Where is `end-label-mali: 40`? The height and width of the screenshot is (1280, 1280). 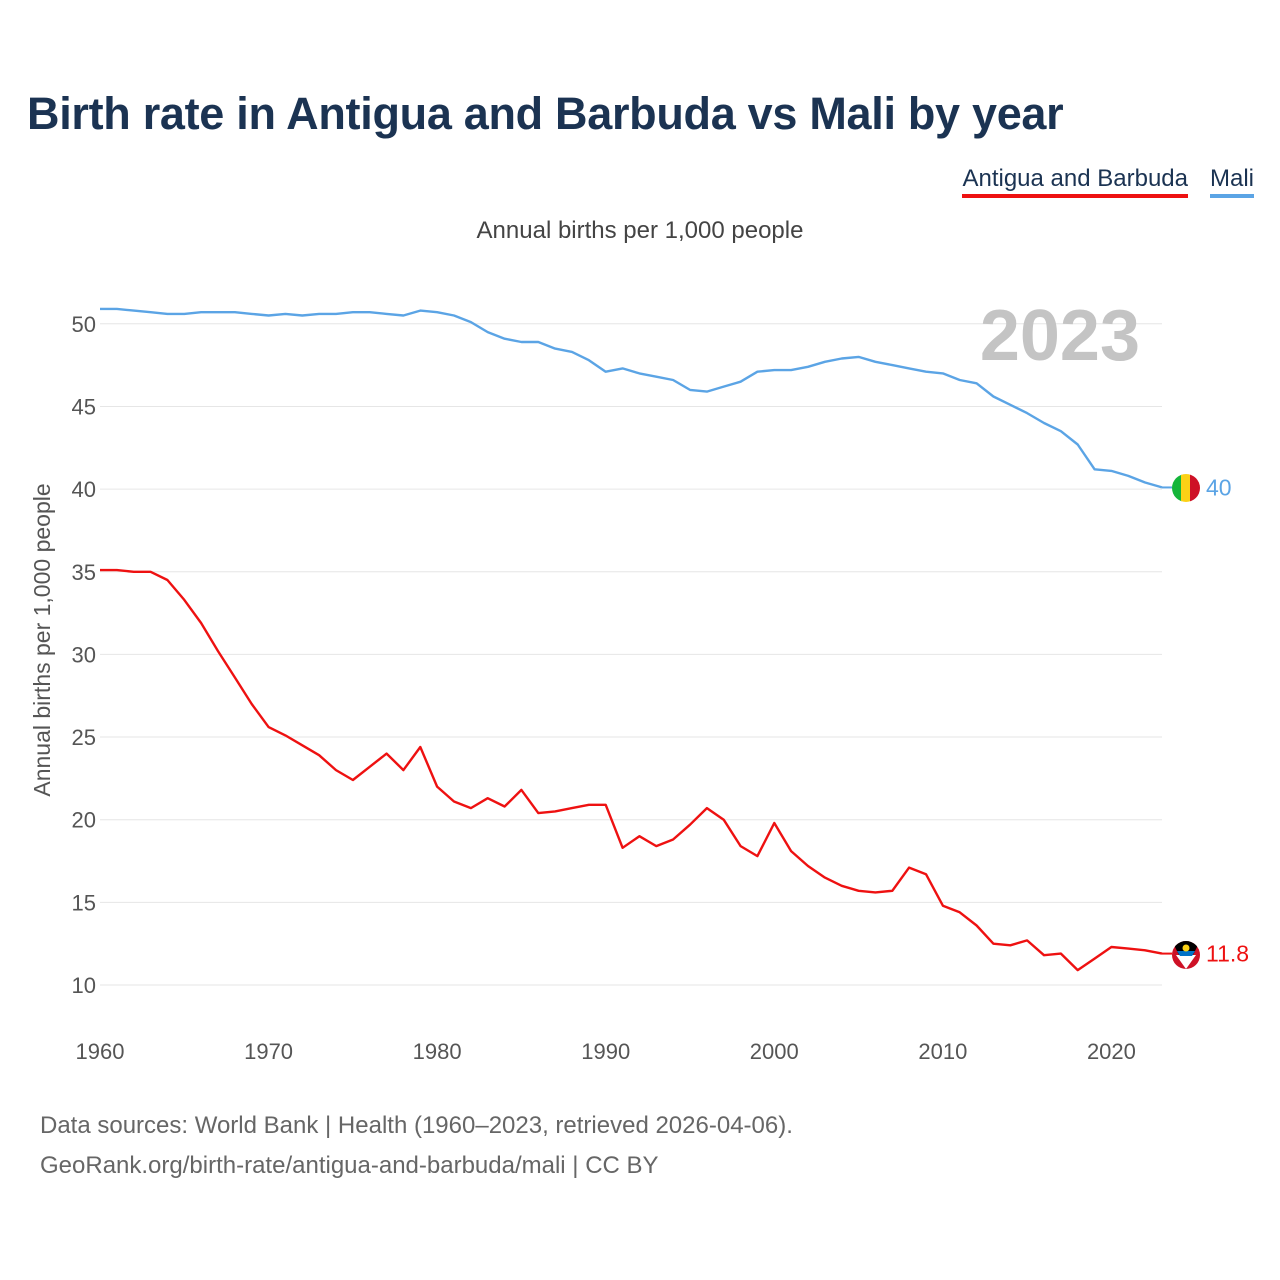
end-label-mali: 40 is located at coordinates (1219, 487).